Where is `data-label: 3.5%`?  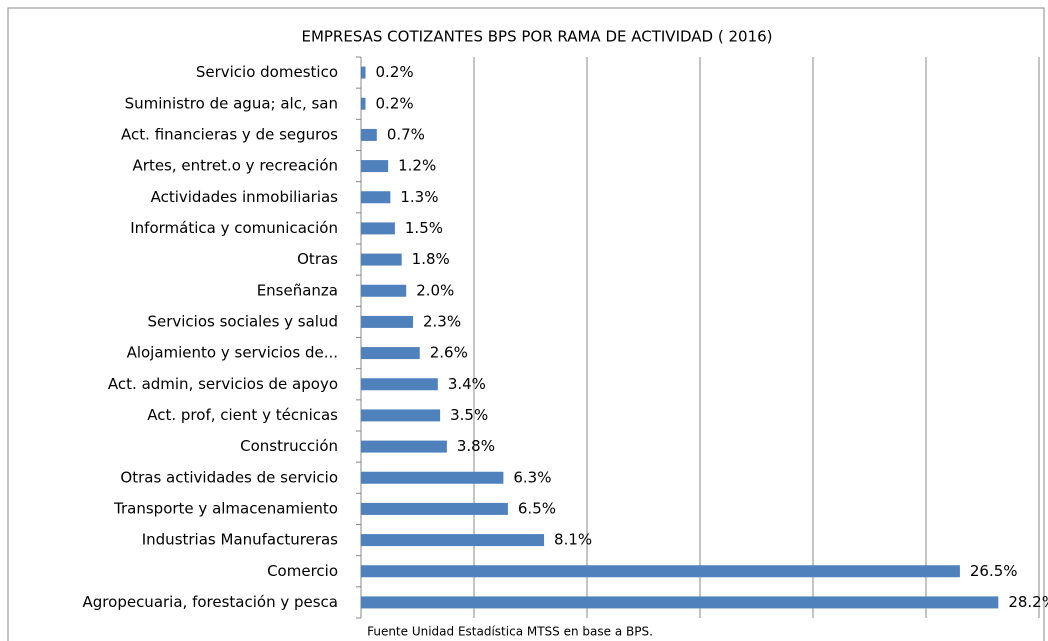 data-label: 3.5% is located at coordinates (469, 415).